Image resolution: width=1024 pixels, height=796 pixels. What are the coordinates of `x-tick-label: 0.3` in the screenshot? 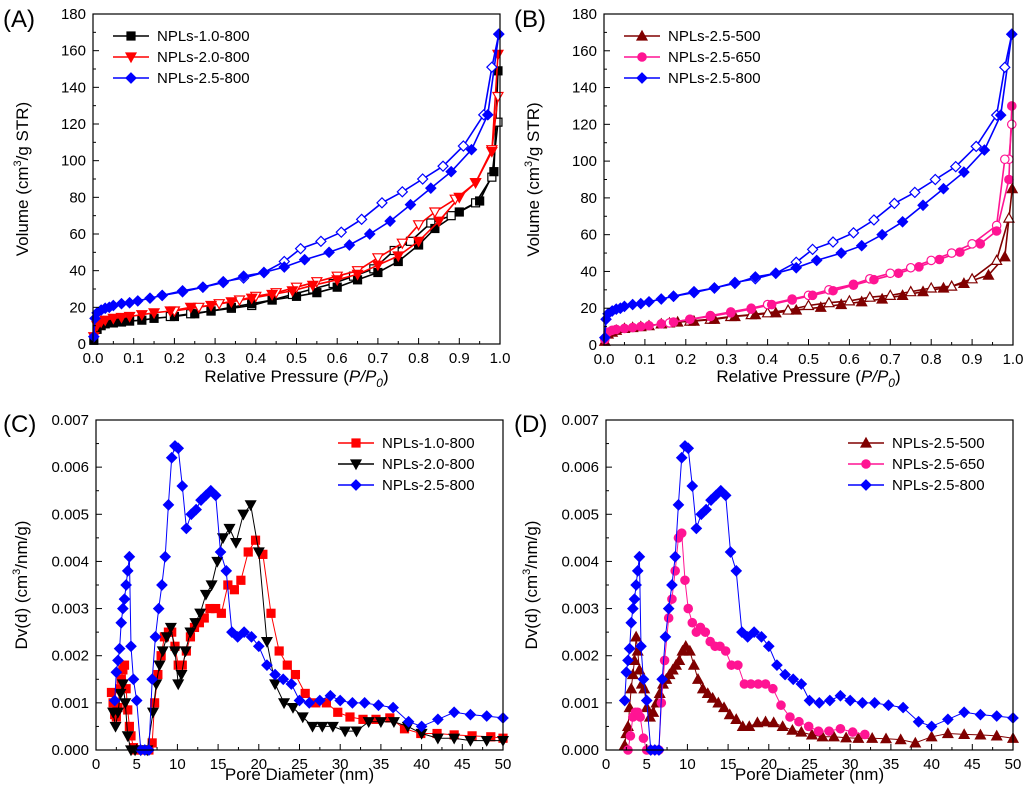 It's located at (726, 359).